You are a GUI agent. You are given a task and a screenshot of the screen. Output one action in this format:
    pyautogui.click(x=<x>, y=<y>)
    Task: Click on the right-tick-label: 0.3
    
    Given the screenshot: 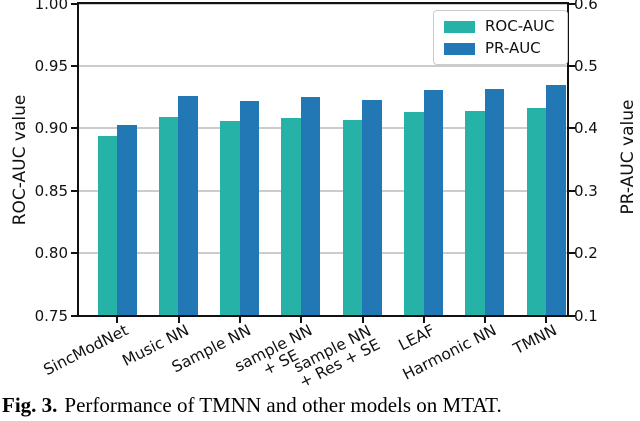 What is the action you would take?
    pyautogui.click(x=586, y=190)
    